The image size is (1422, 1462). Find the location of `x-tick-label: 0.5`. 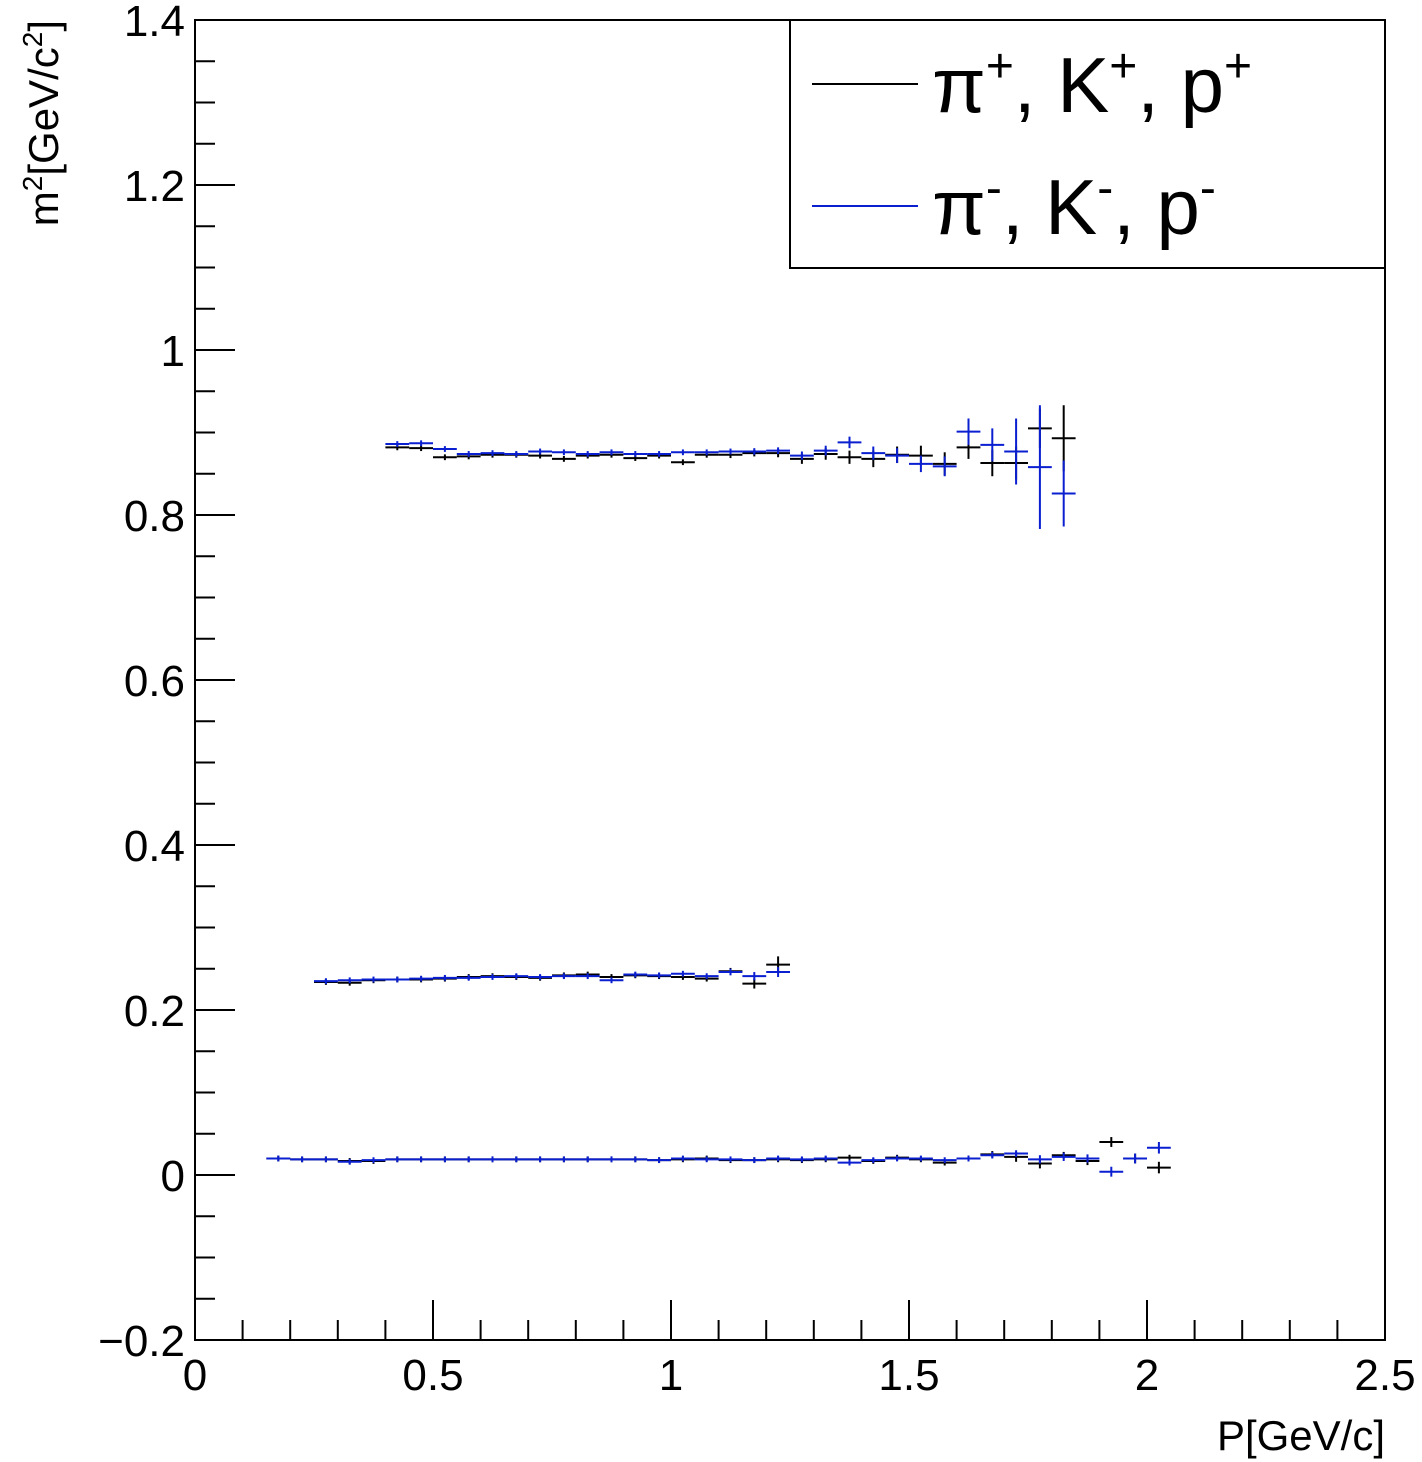

x-tick-label: 0.5 is located at coordinates (432, 1375).